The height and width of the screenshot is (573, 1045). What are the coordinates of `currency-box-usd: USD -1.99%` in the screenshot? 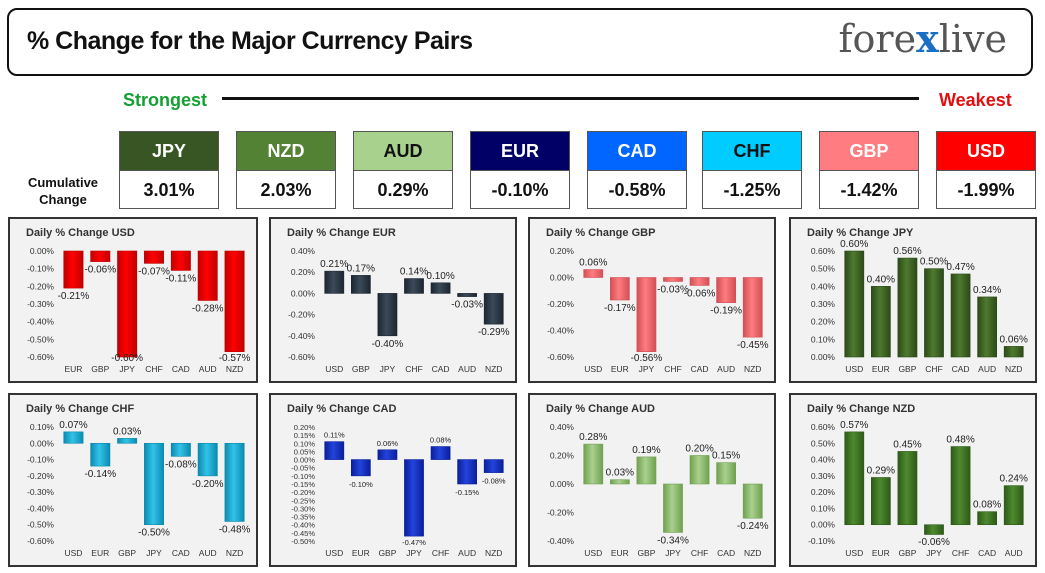 It's located at (986, 170).